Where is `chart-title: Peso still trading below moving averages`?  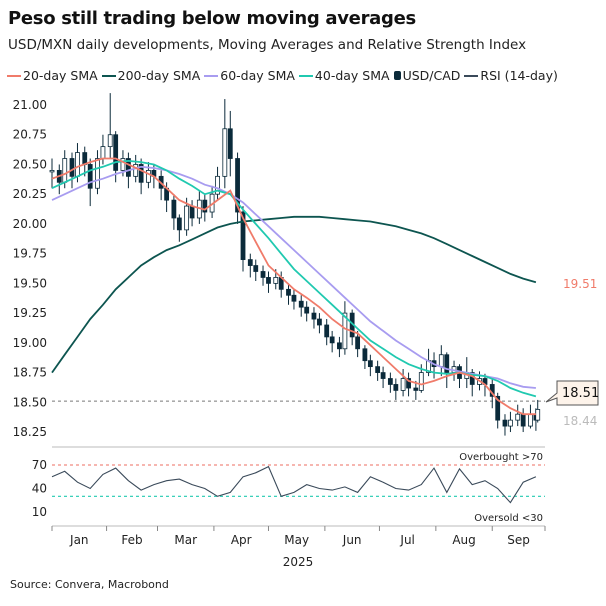
chart-title: Peso still trading below moving averages is located at coordinates (212, 18).